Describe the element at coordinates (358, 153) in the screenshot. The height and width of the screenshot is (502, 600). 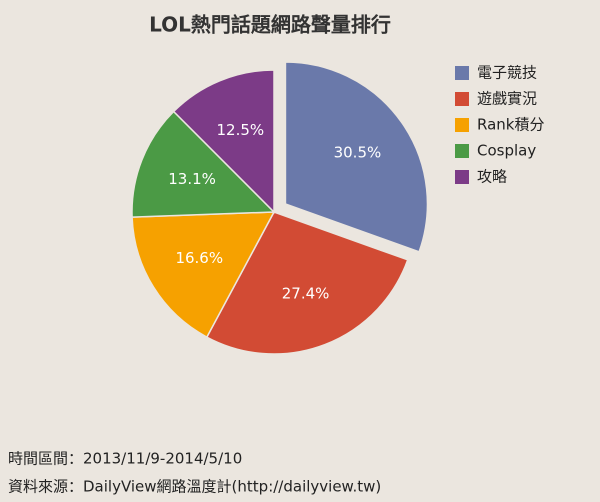
I see `data-label: 30.5%` at that location.